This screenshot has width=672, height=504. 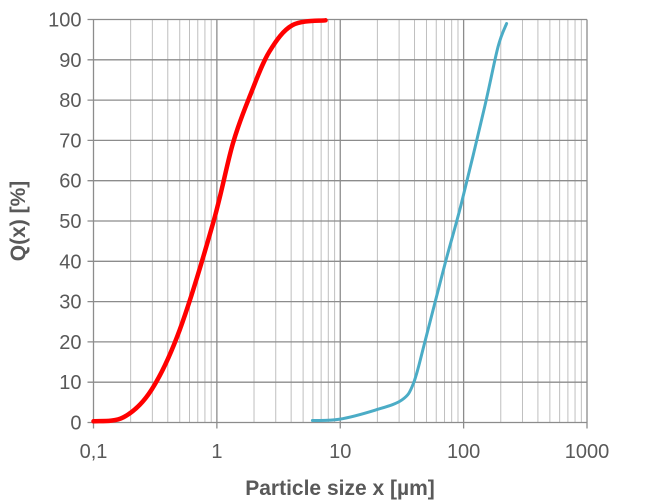 I want to click on y-tick-label: 10, so click(x=70, y=383).